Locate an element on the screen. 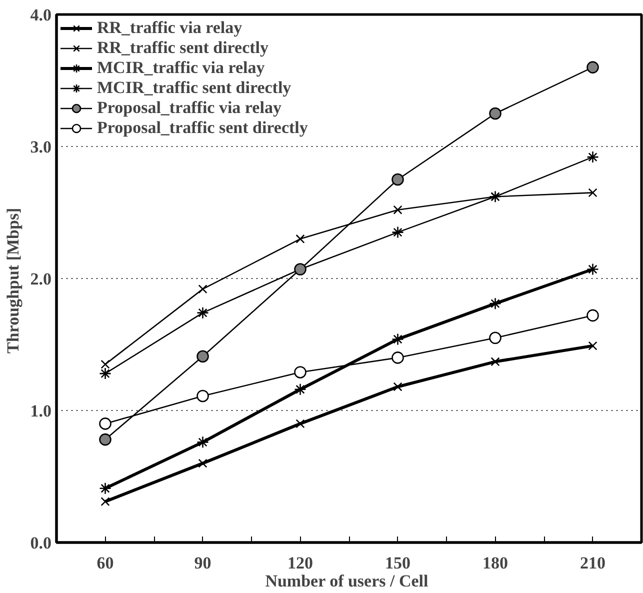 This screenshot has width=643, height=593. legend-label: RR_traffic via relay is located at coordinates (169, 28).